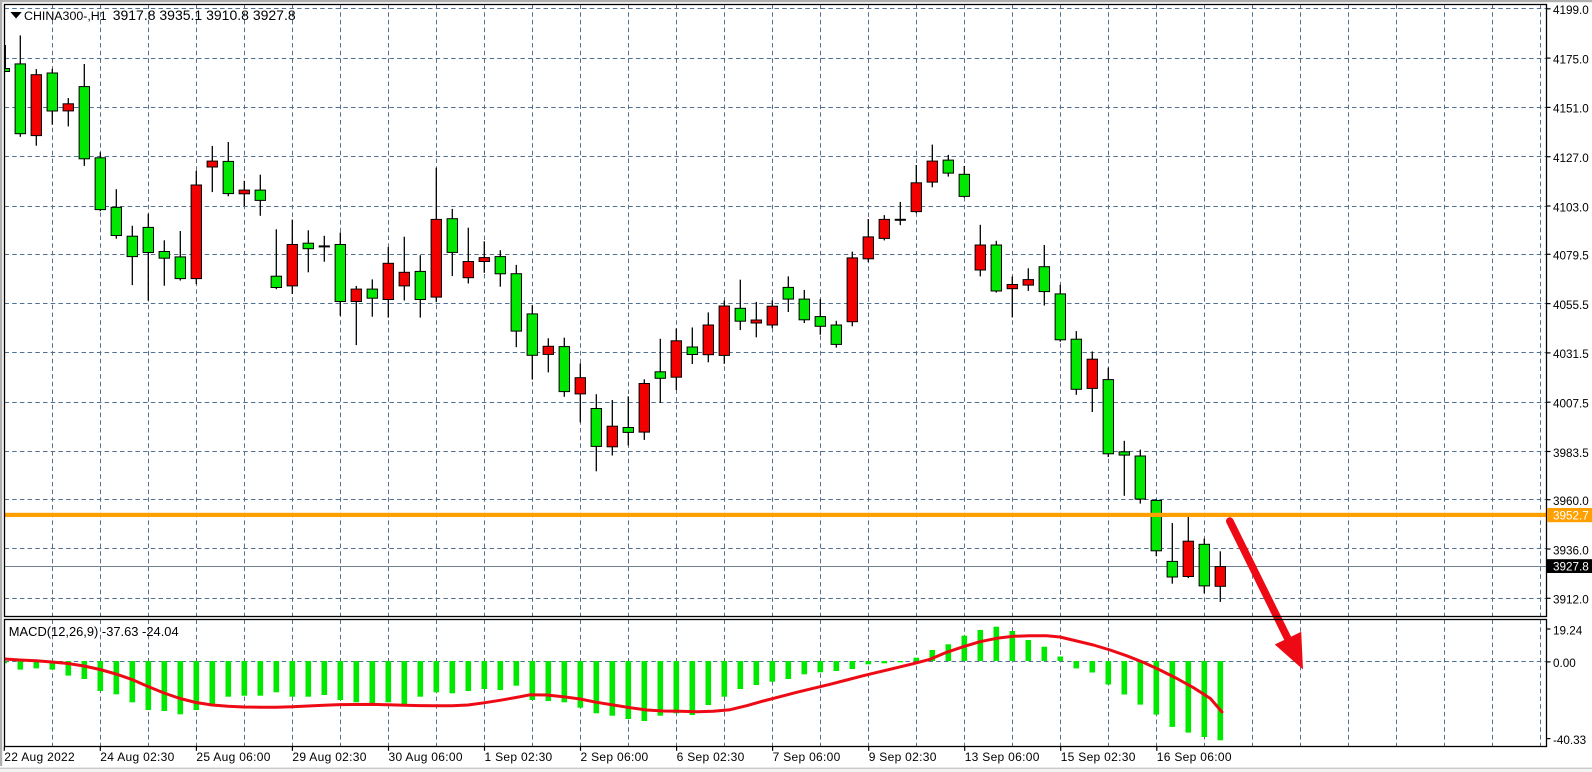 Image resolution: width=1592 pixels, height=772 pixels. I want to click on svg-text: 4199.0, so click(1571, 10).